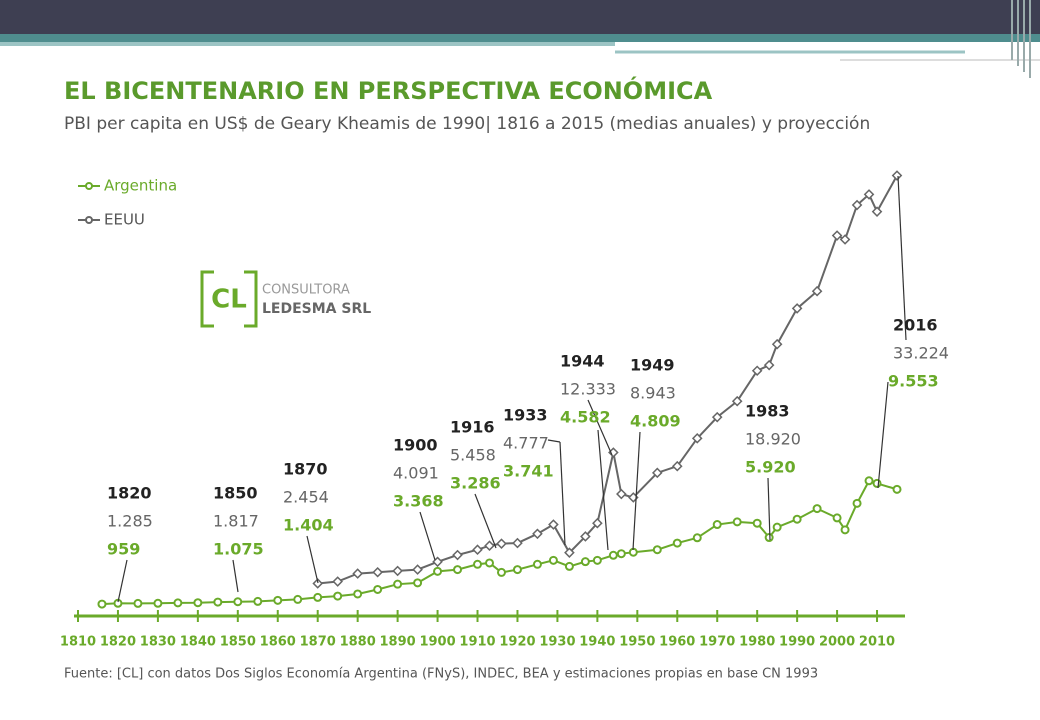  Describe the element at coordinates (318, 642) in the screenshot. I see `x-tick-label: 1870` at that location.